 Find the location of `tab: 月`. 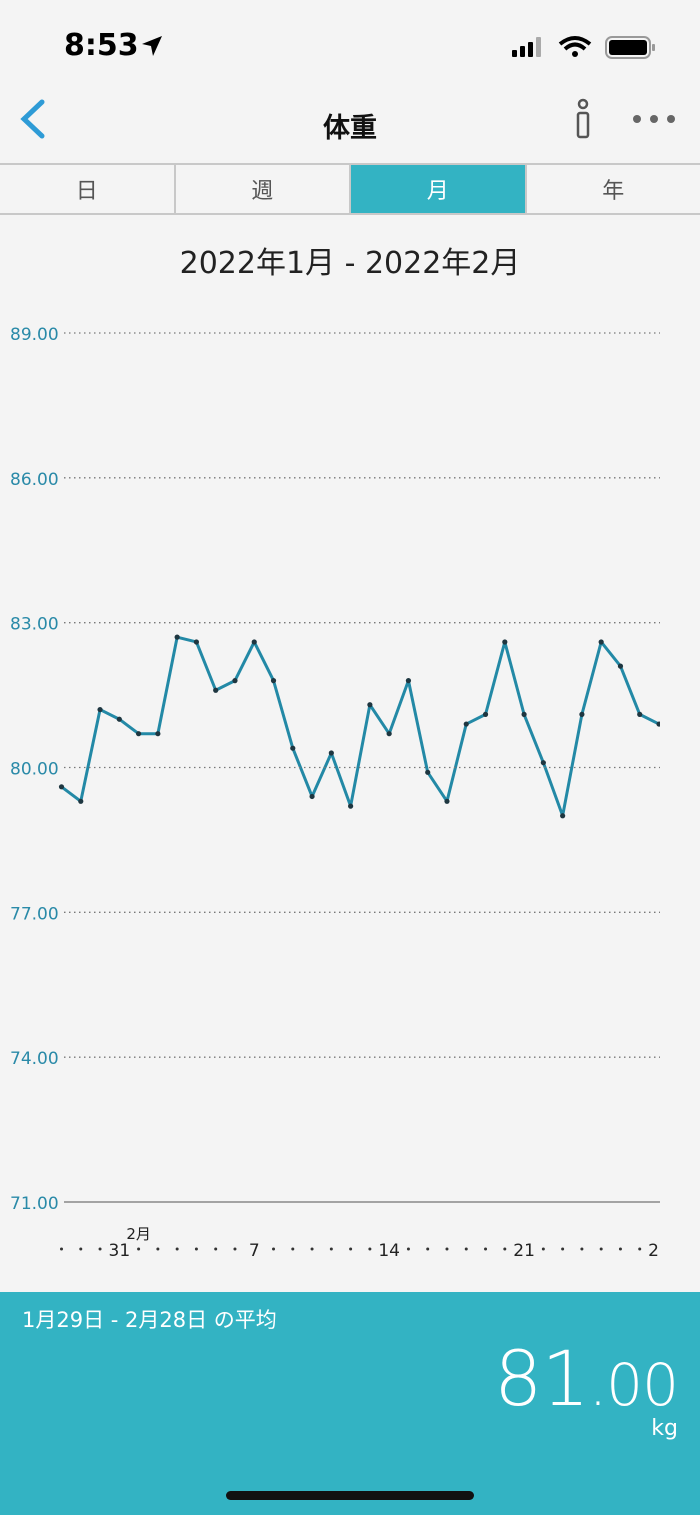

tab: 月 is located at coordinates (439, 189).